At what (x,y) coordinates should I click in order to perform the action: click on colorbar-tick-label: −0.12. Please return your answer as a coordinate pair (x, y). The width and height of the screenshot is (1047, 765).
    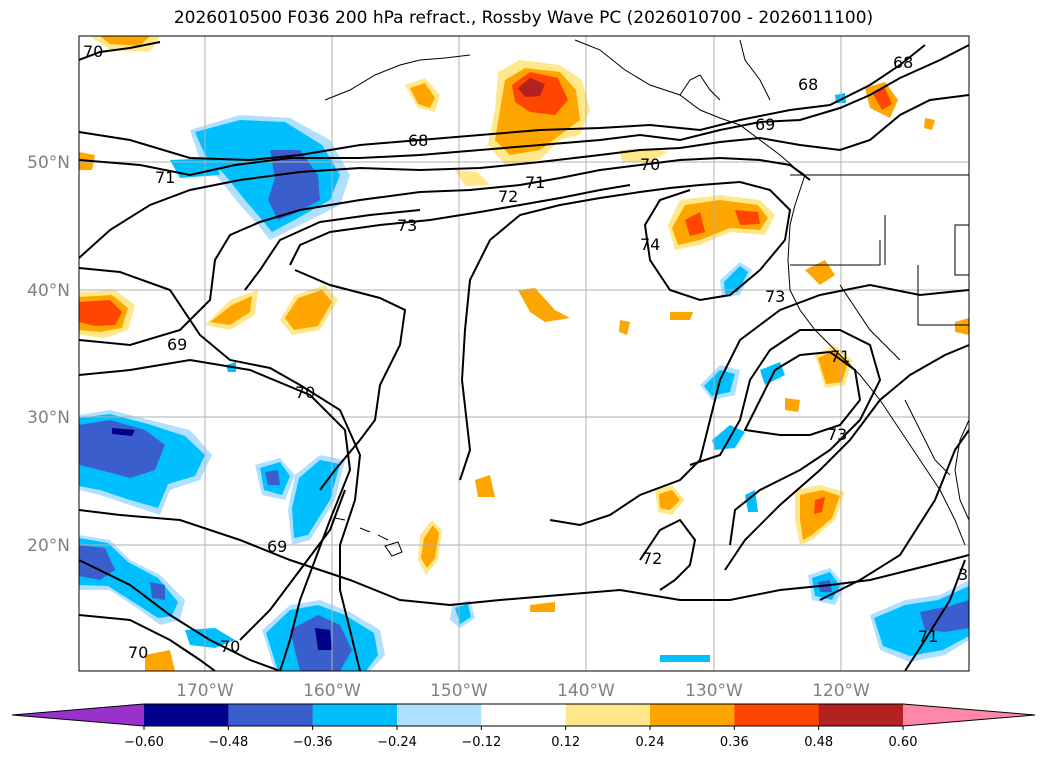
    Looking at the image, I should click on (481, 742).